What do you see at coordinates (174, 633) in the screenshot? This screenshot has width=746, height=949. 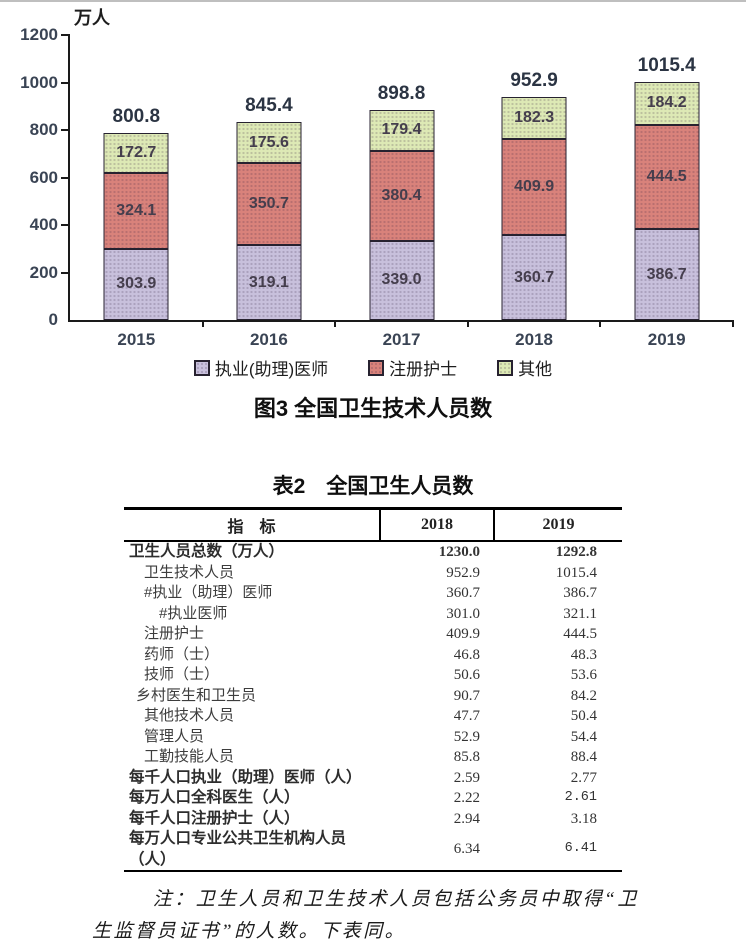 I see `row-label: 注册护士` at bounding box center [174, 633].